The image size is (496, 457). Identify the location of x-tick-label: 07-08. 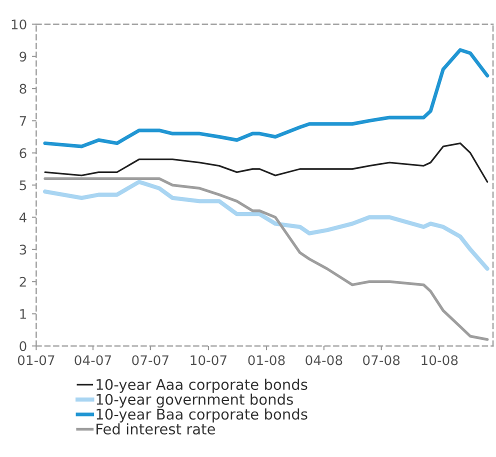
(381, 360).